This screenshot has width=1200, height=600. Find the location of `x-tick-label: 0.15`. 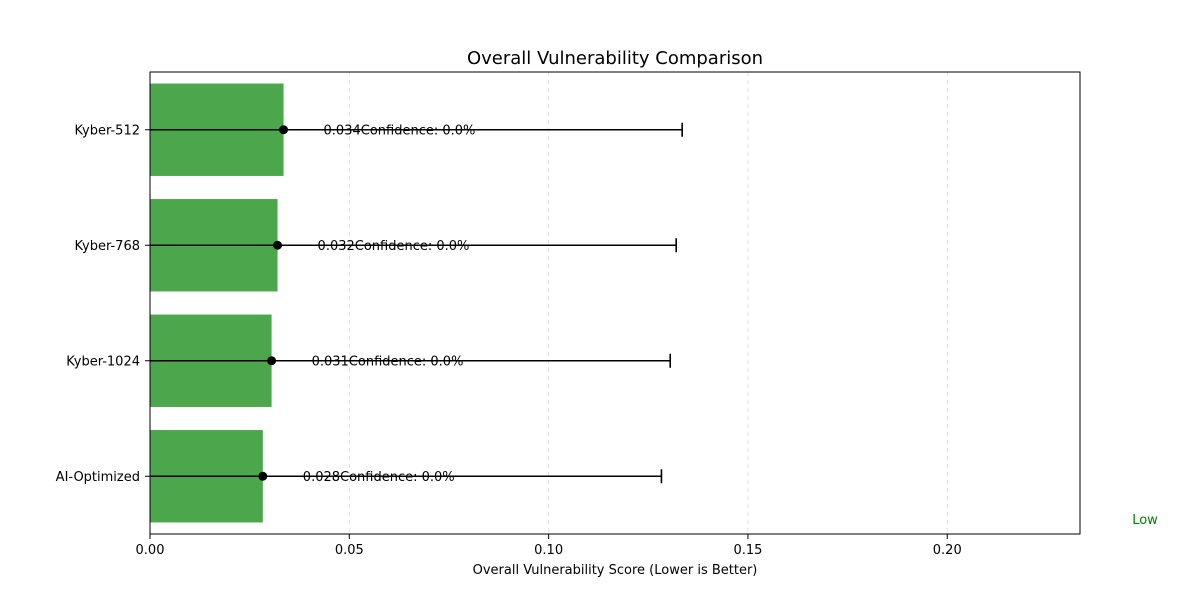

x-tick-label: 0.15 is located at coordinates (747, 550).